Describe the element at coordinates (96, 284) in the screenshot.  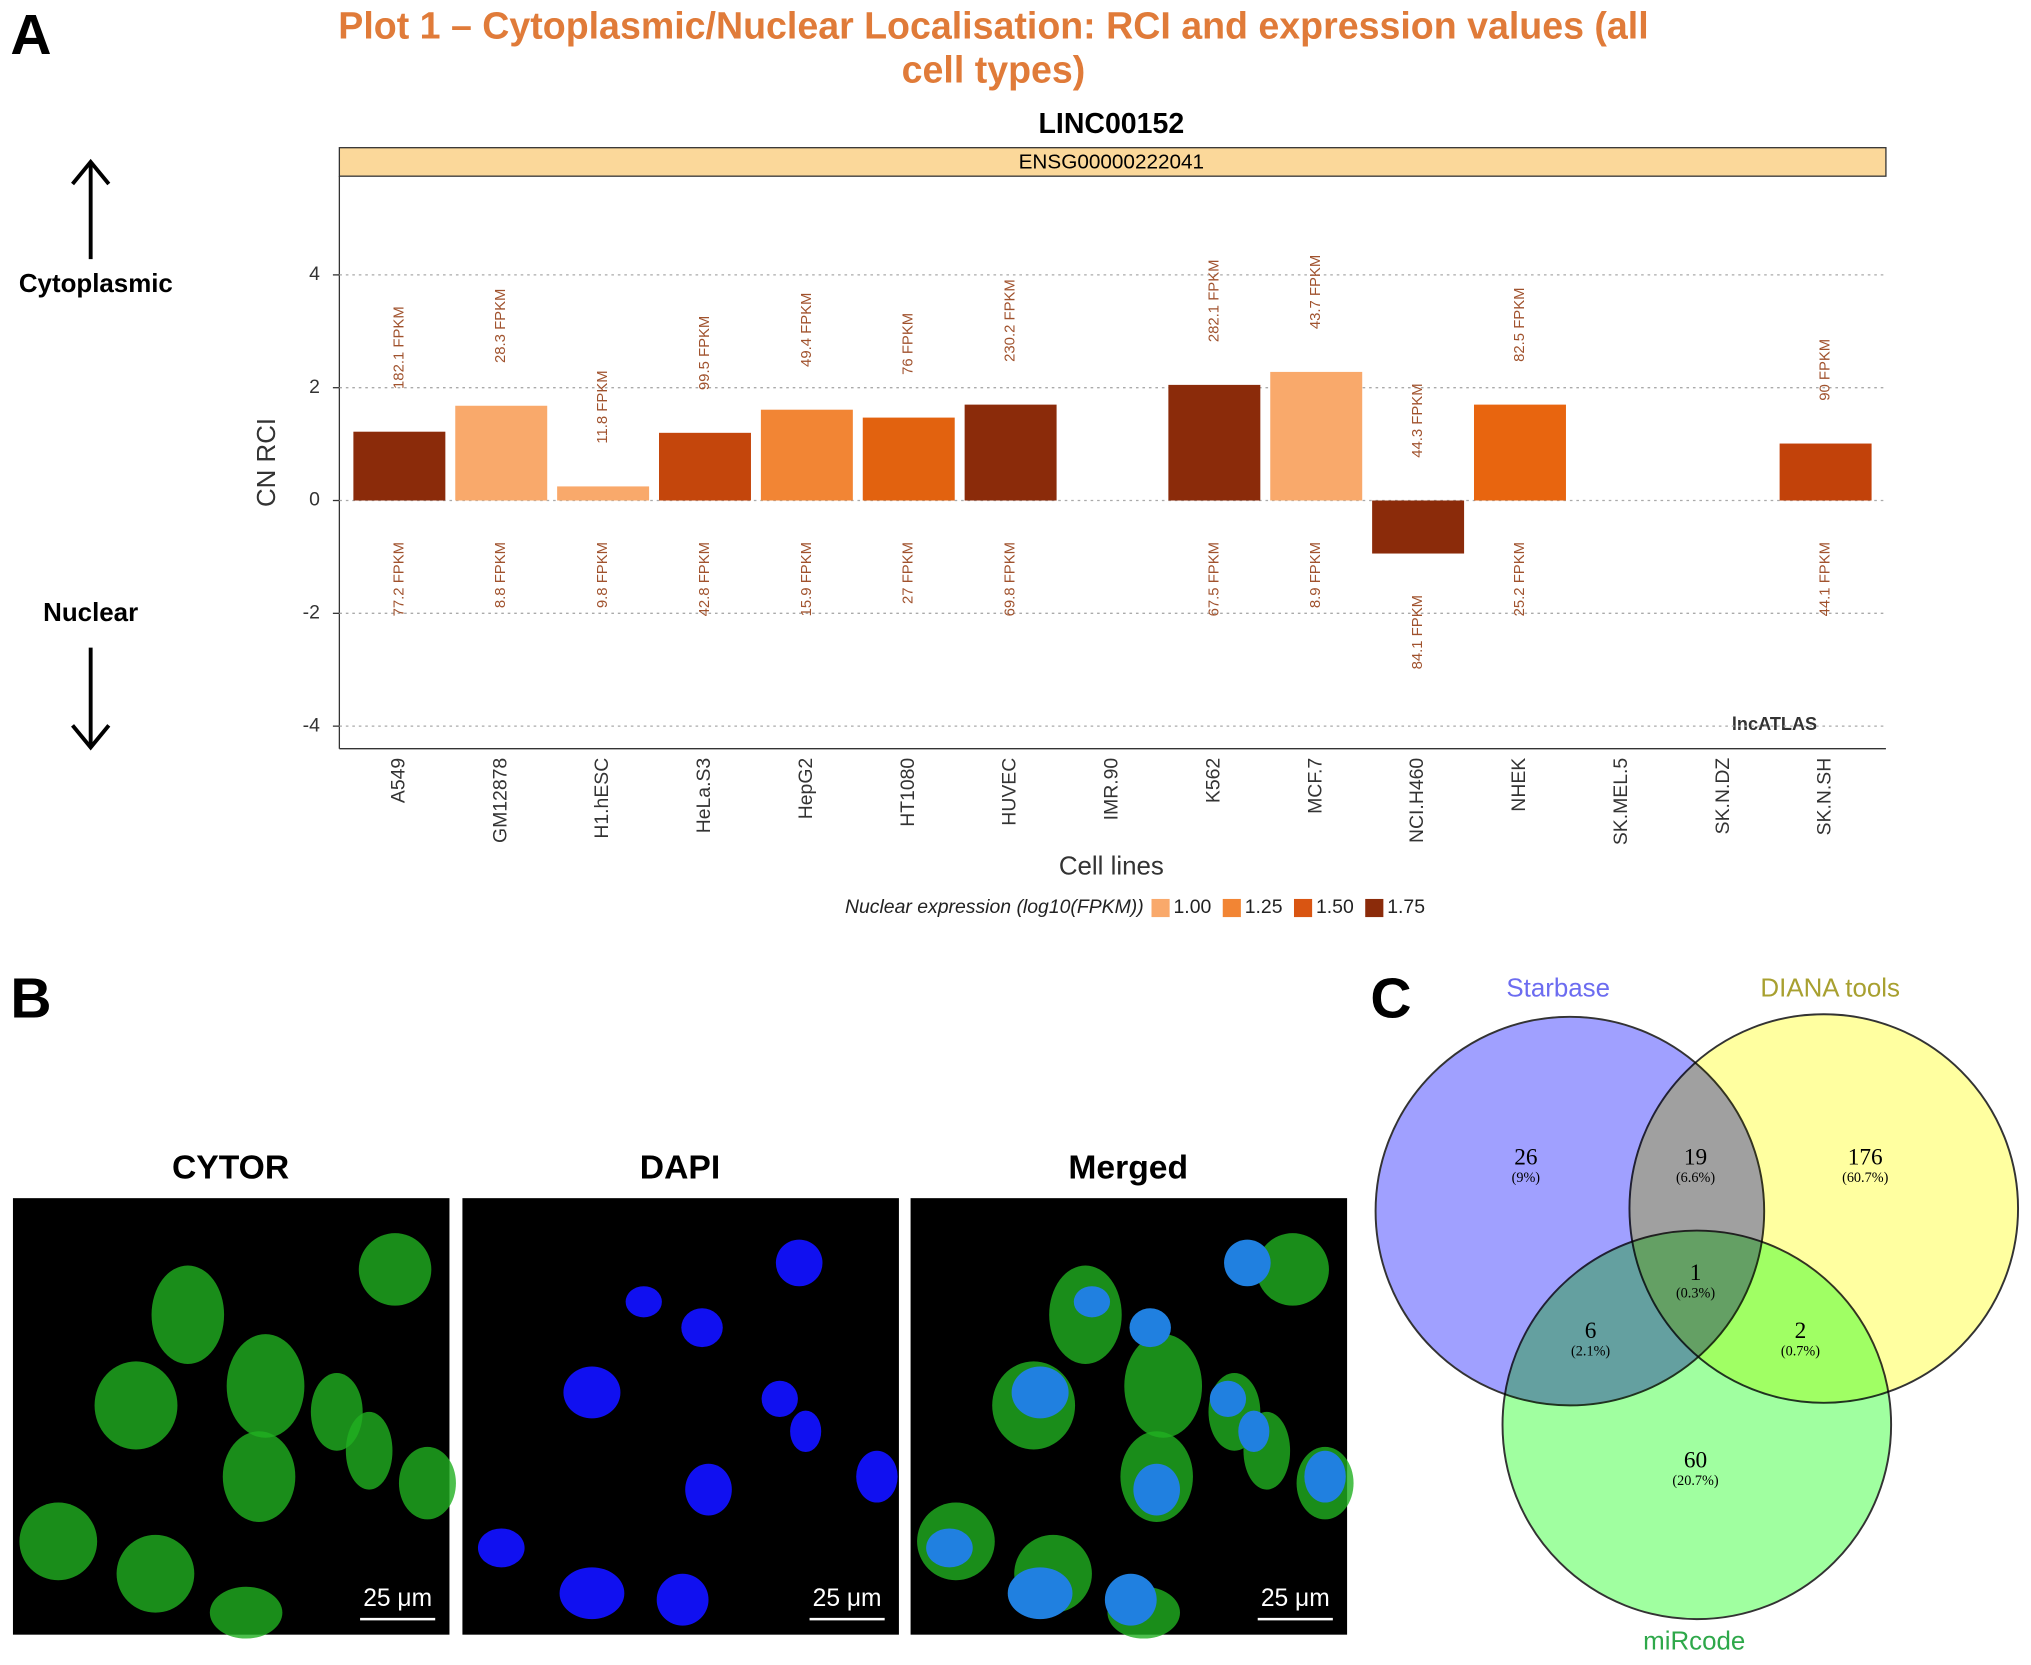
I see `side-label: Cytoplasmic` at that location.